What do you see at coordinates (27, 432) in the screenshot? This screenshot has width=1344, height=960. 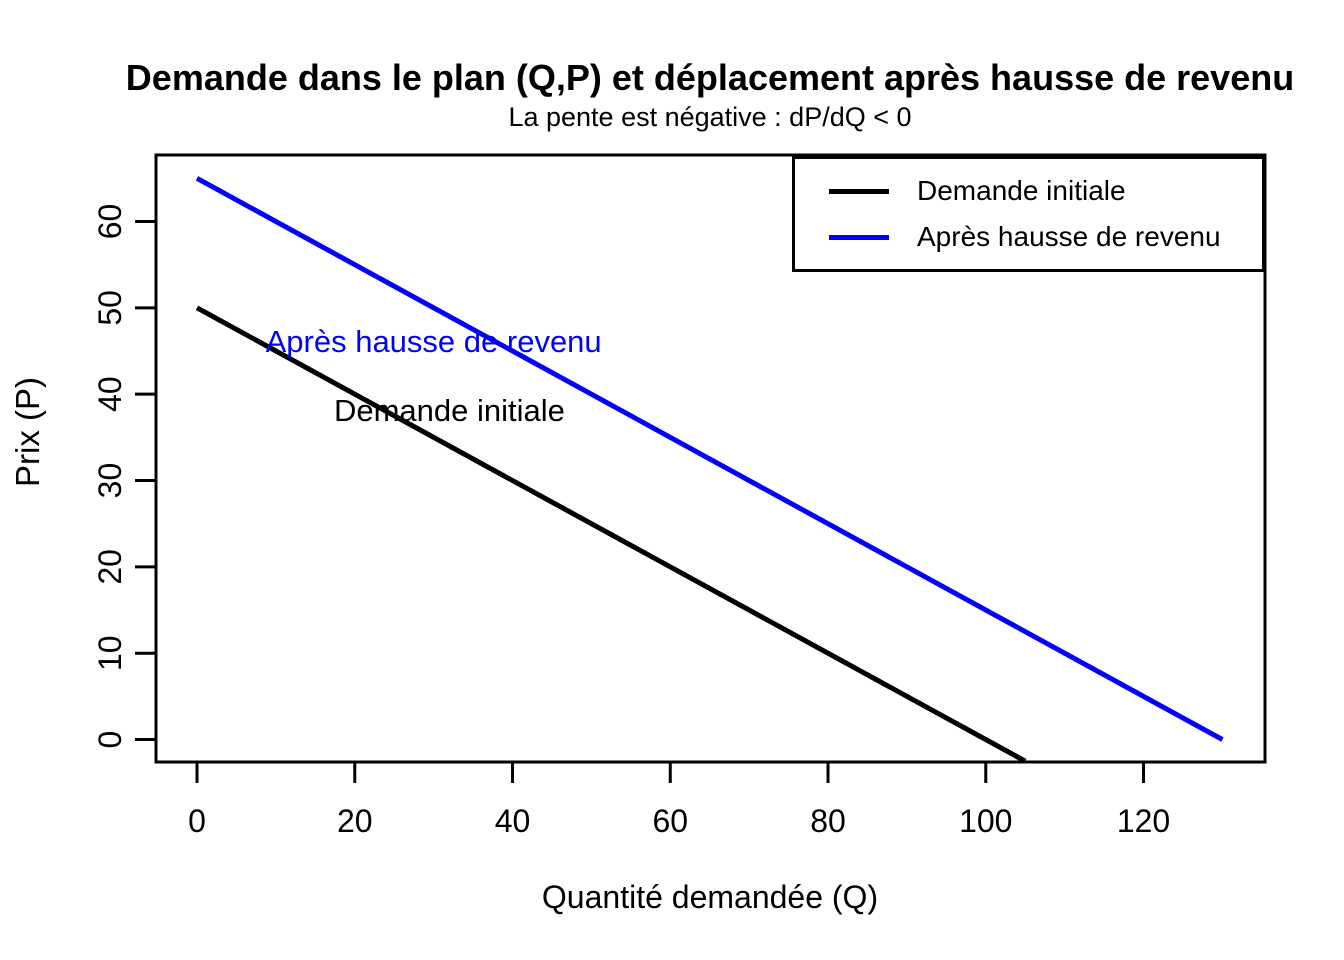 I see `y-axis-title: Prix (P)` at bounding box center [27, 432].